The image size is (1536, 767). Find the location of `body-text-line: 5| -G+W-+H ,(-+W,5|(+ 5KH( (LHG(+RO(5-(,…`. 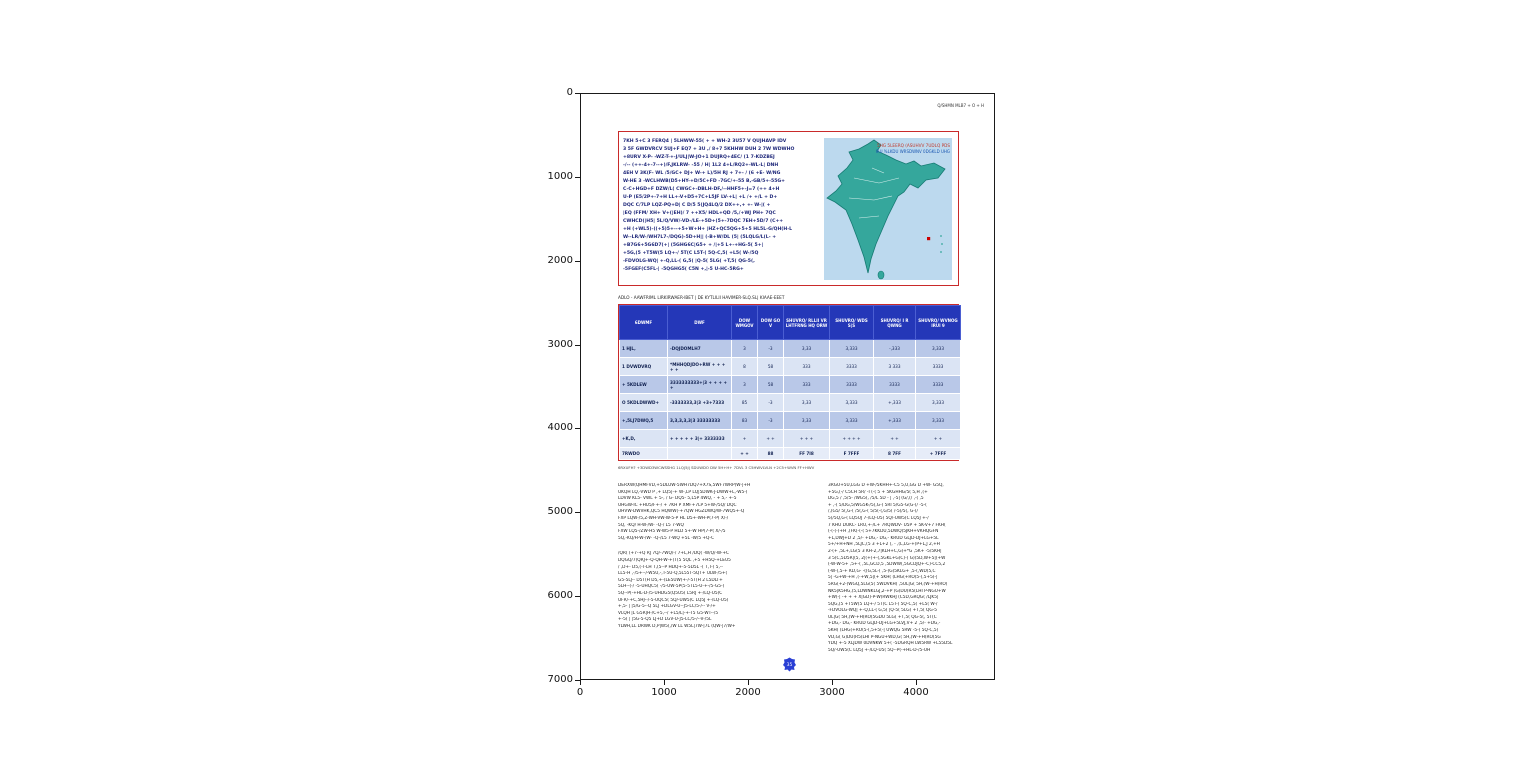

body-text-line: 5| -G+W-+H ,(-+W,5|(+ 5KH( (LHG(+RO(5-(,… is located at coordinates (883, 578).